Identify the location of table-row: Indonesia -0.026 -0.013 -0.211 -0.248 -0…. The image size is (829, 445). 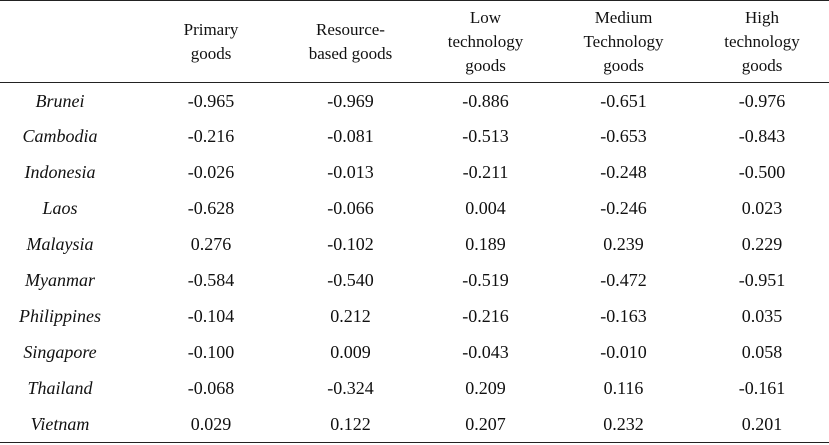
(414, 173).